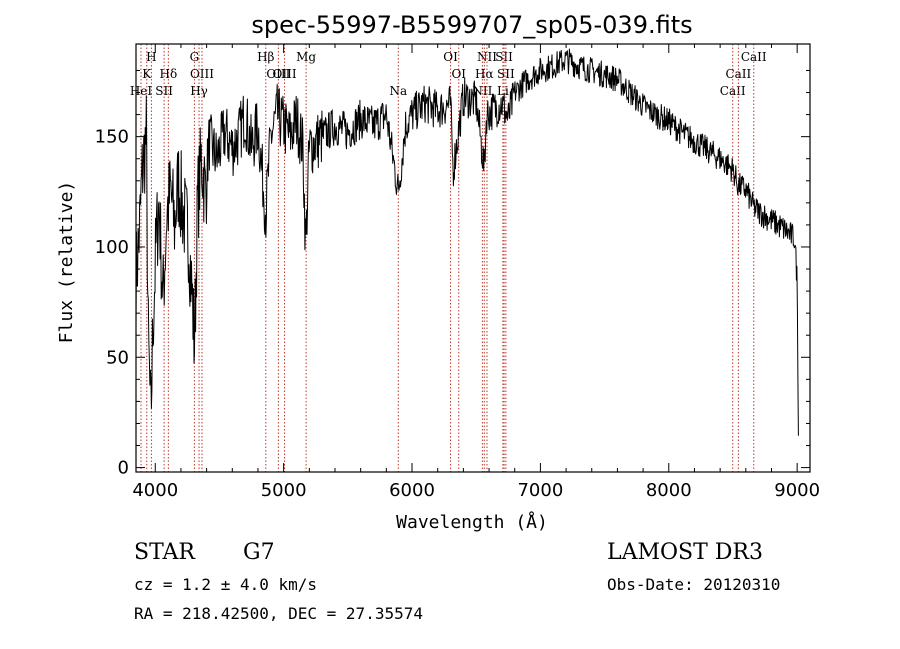  I want to click on line-label-11: Mg, so click(306, 57).